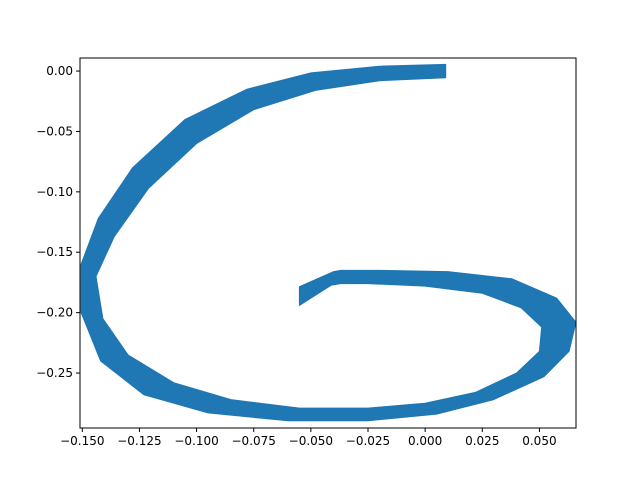  What do you see at coordinates (539, 441) in the screenshot?
I see `x-tick-label: 0.050` at bounding box center [539, 441].